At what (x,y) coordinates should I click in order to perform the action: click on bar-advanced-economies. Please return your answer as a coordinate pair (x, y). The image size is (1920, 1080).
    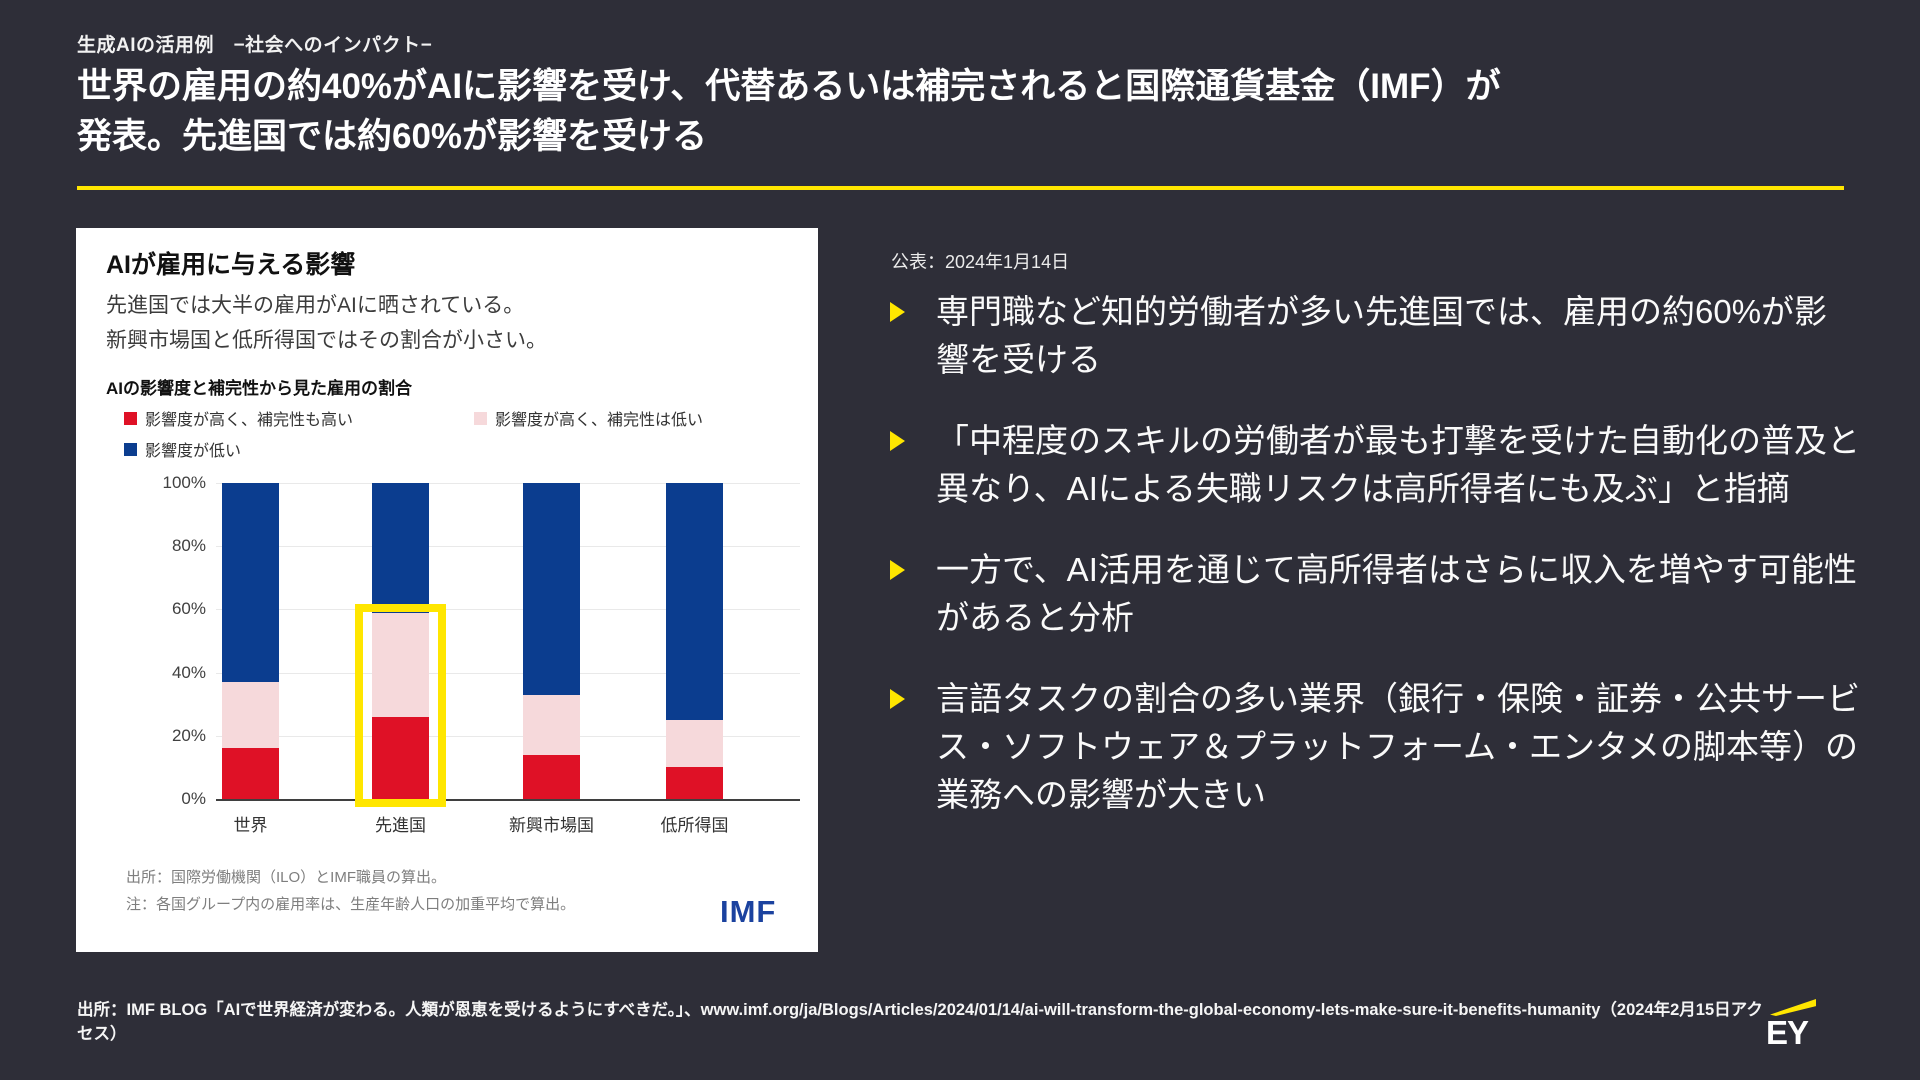
    Looking at the image, I should click on (400, 641).